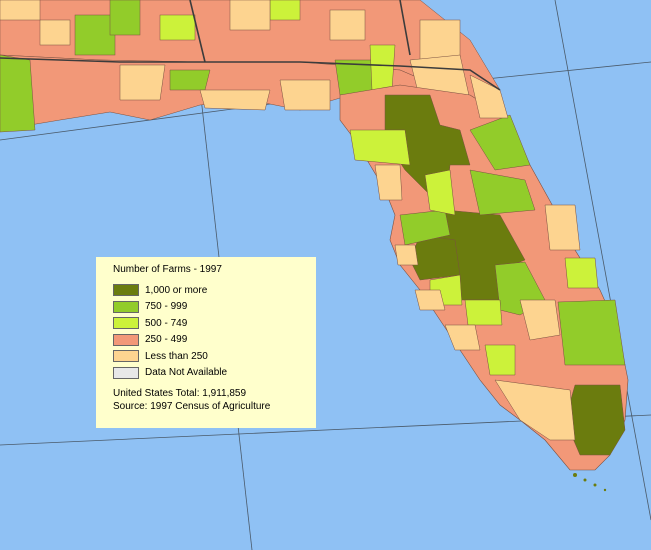 This screenshot has width=651, height=550. I want to click on legend-label: 250 - 499, so click(166, 340).